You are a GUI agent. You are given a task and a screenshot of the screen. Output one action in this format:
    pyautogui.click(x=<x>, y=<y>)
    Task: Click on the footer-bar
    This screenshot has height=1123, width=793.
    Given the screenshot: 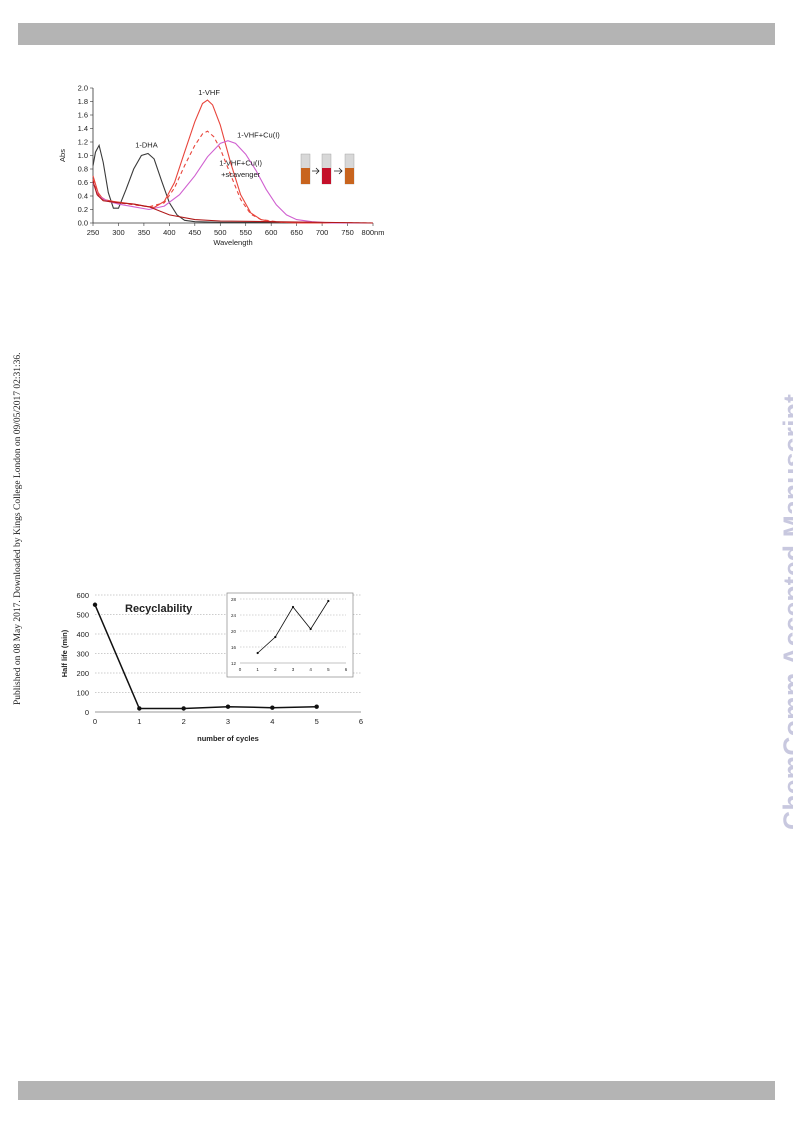 What is the action you would take?
    pyautogui.click(x=396, y=1090)
    